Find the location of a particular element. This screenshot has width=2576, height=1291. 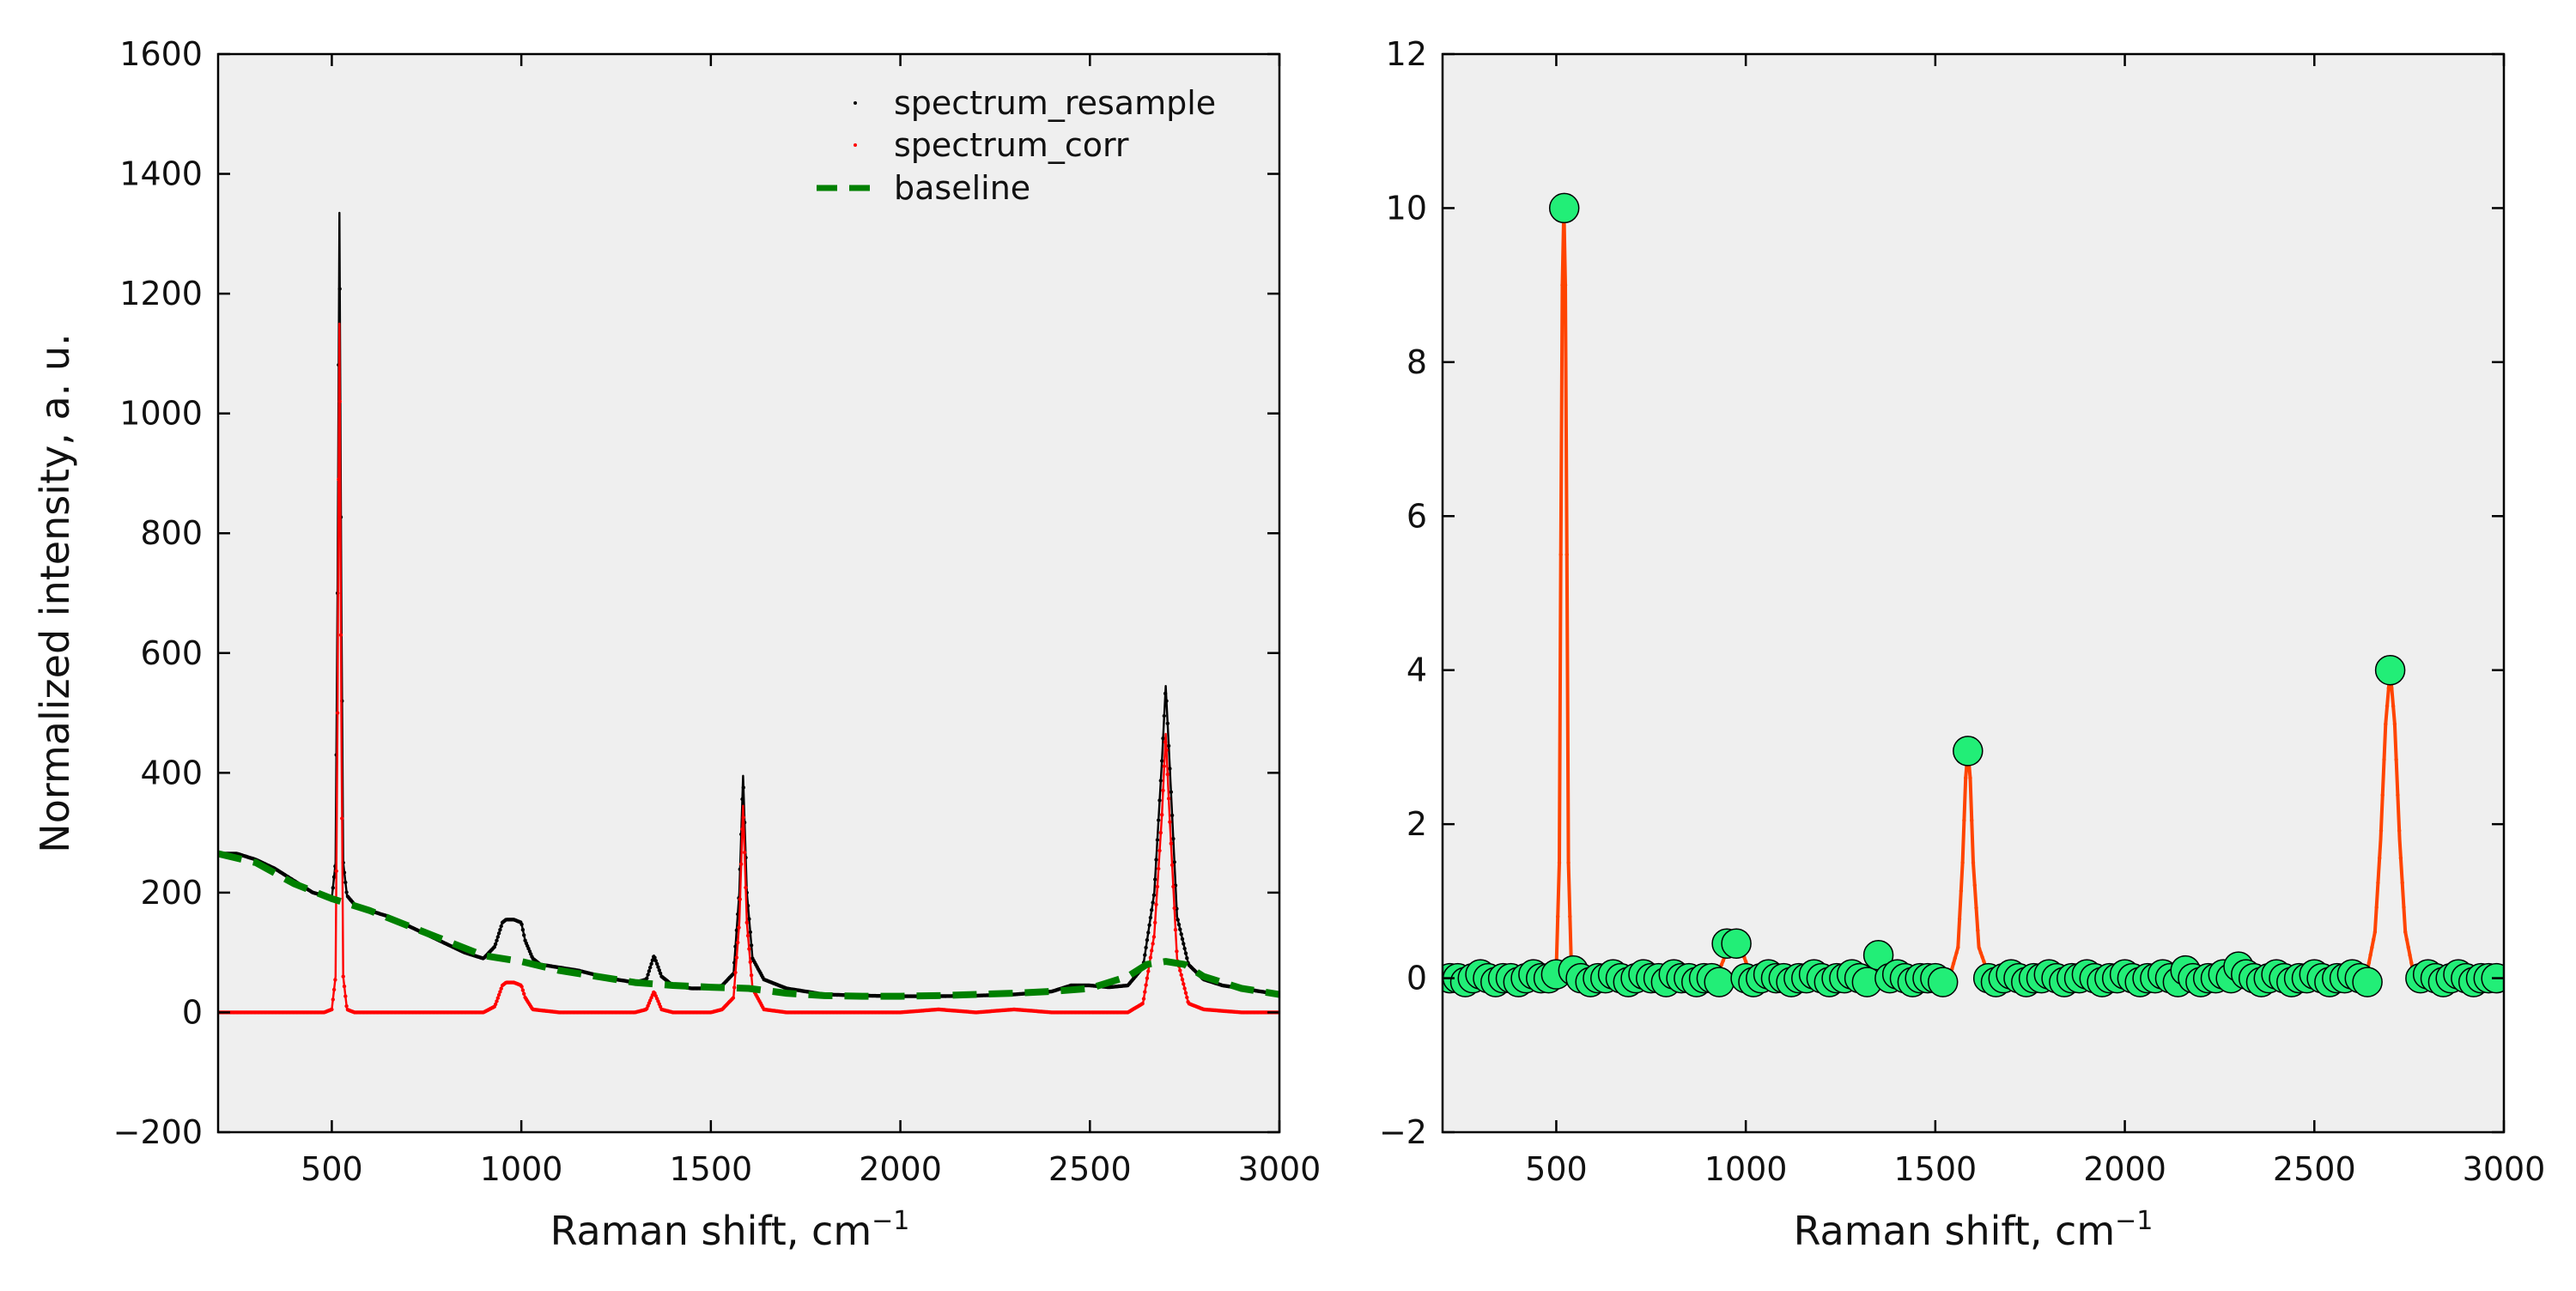

left-x-axis-label-superscript: −1 is located at coordinates (890, 1221).